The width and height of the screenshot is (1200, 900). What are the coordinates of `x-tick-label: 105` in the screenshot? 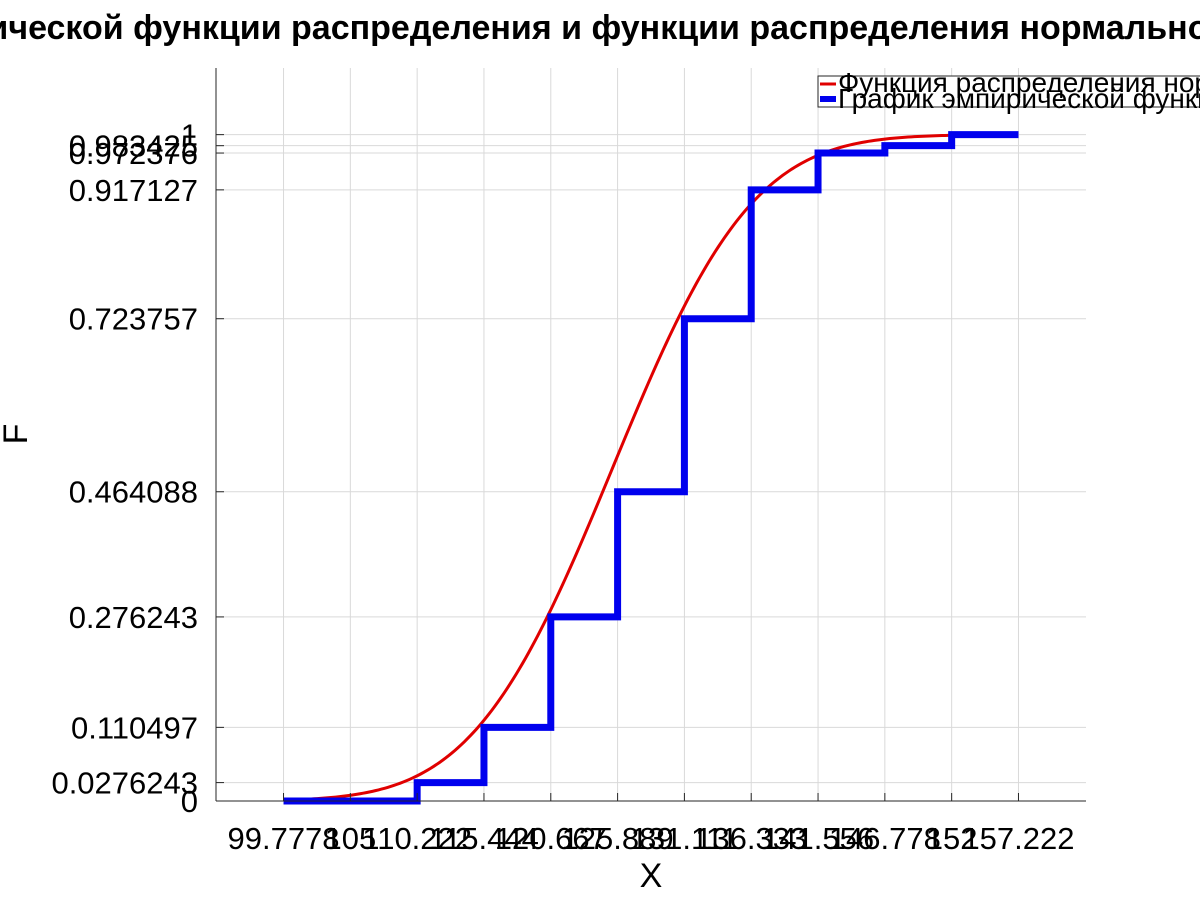 It's located at (350, 838).